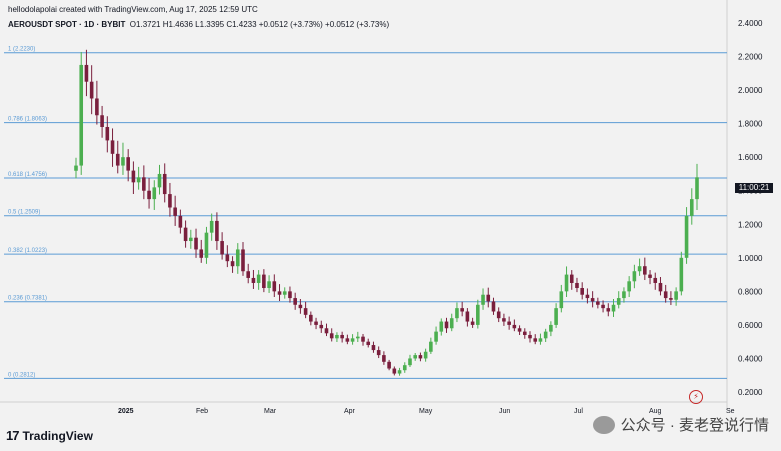 Image resolution: width=781 pixels, height=451 pixels. What do you see at coordinates (21, 375) in the screenshot?
I see `fib-label: 0 (0.2812)` at bounding box center [21, 375].